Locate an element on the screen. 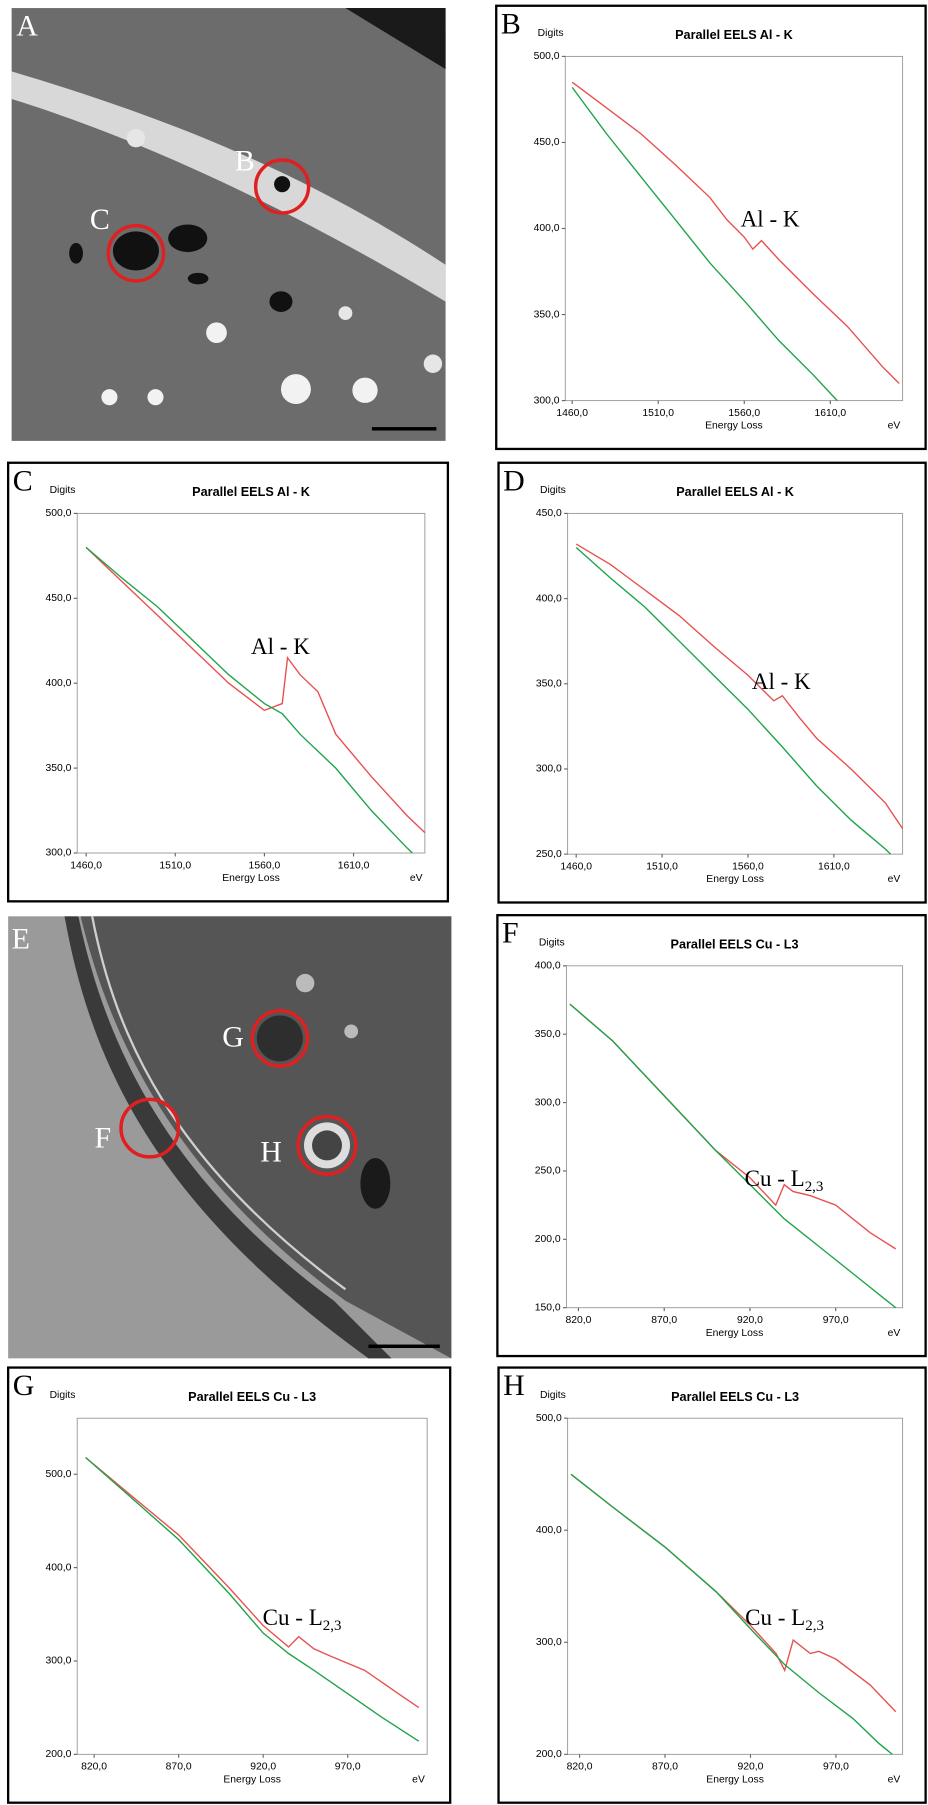 This screenshot has height=1805, width=928. image-band is located at coordinates (228, 186).